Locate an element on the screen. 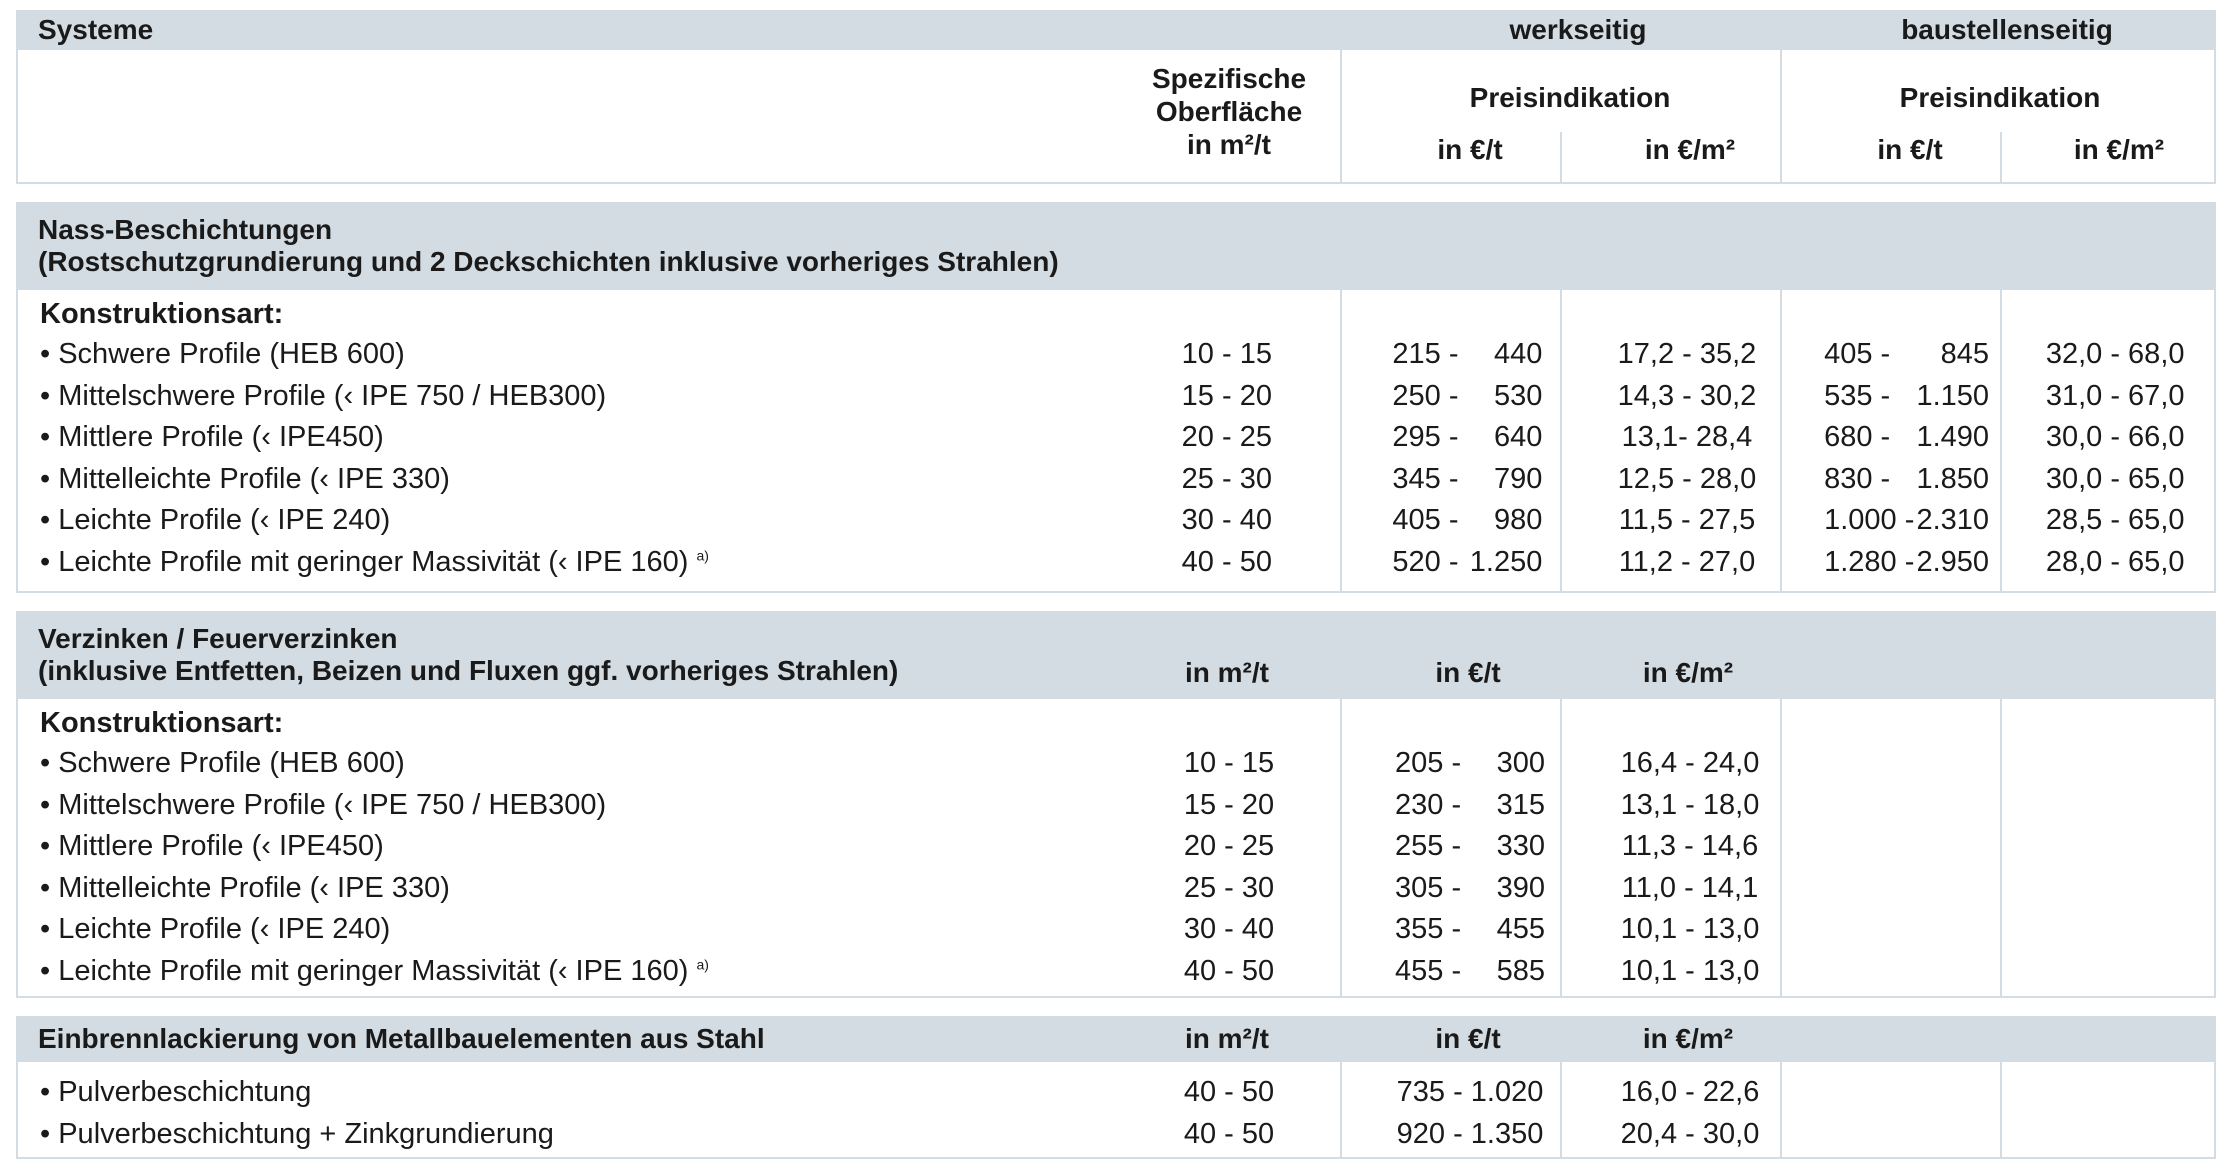 This screenshot has width=2233, height=1169. header-preisindikation-werk: Preisindikation is located at coordinates (1570, 97).